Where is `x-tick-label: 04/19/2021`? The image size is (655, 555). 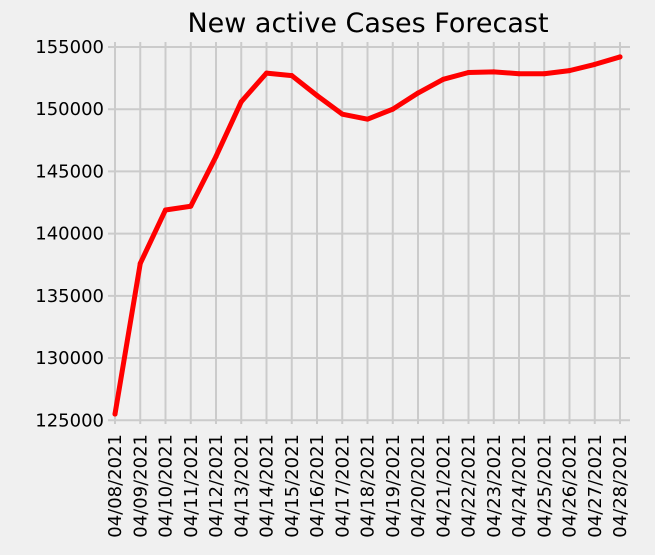 x-tick-label: 04/19/2021 is located at coordinates (393, 486).